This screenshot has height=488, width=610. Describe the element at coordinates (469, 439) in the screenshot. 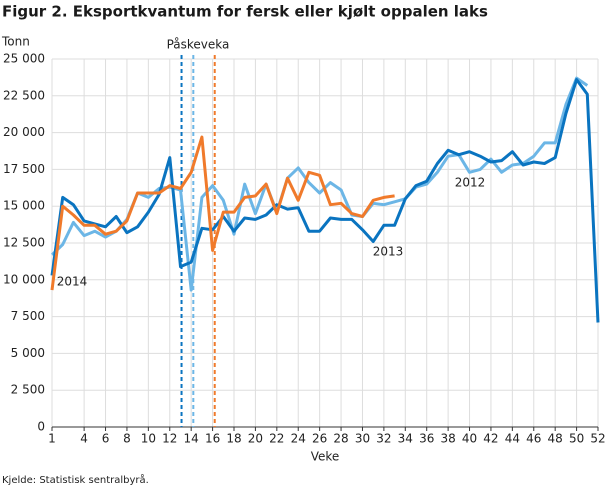

I see `x-tick-label: 40` at that location.